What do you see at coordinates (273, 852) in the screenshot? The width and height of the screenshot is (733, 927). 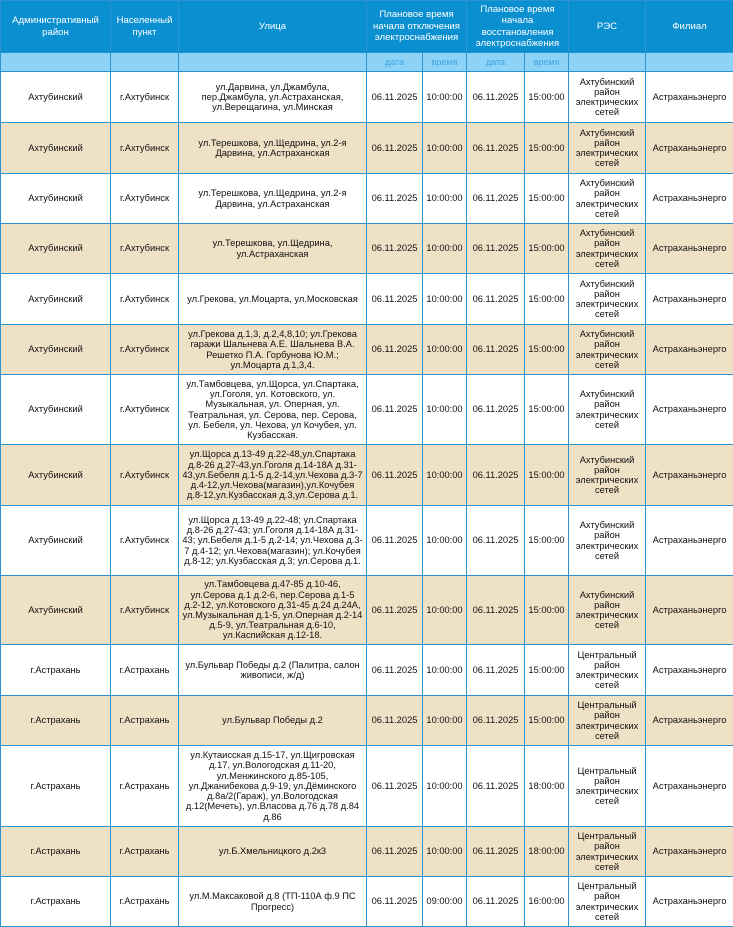 I see `cell-street: ул.Б.Хмельницкого д.2к3` at bounding box center [273, 852].